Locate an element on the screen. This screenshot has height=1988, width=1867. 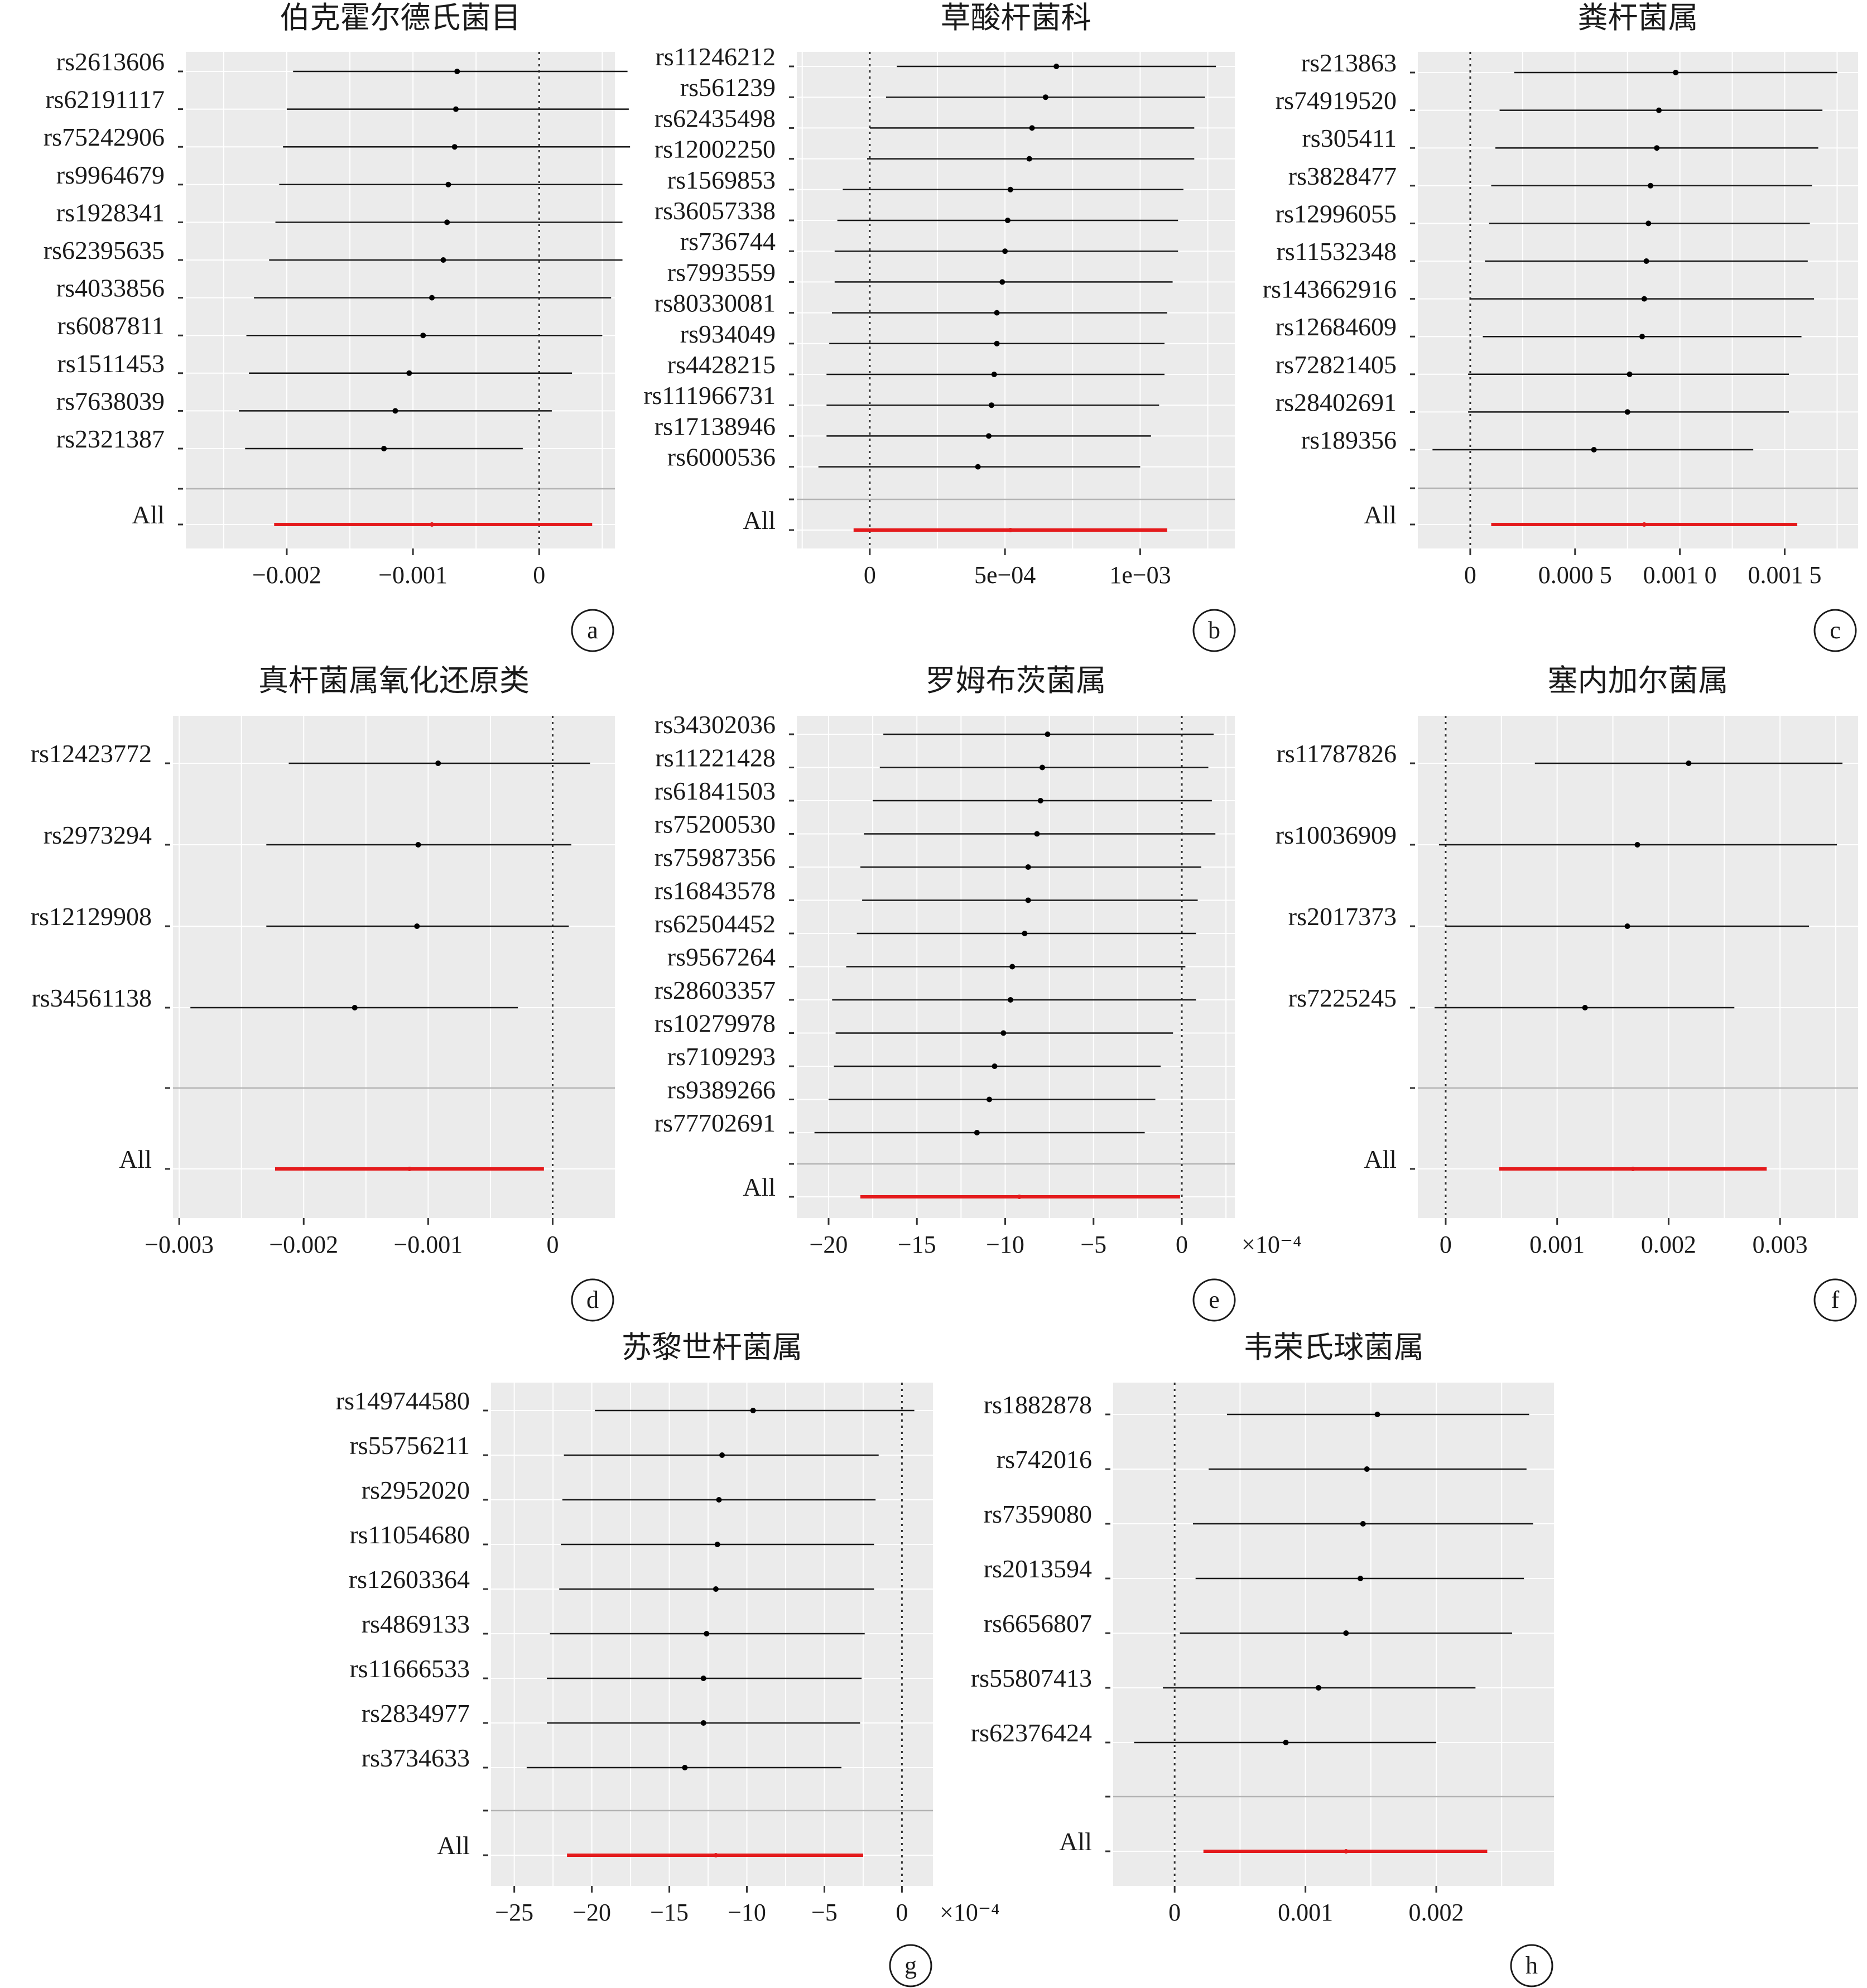
row-label: rs16843578 is located at coordinates (715, 891).